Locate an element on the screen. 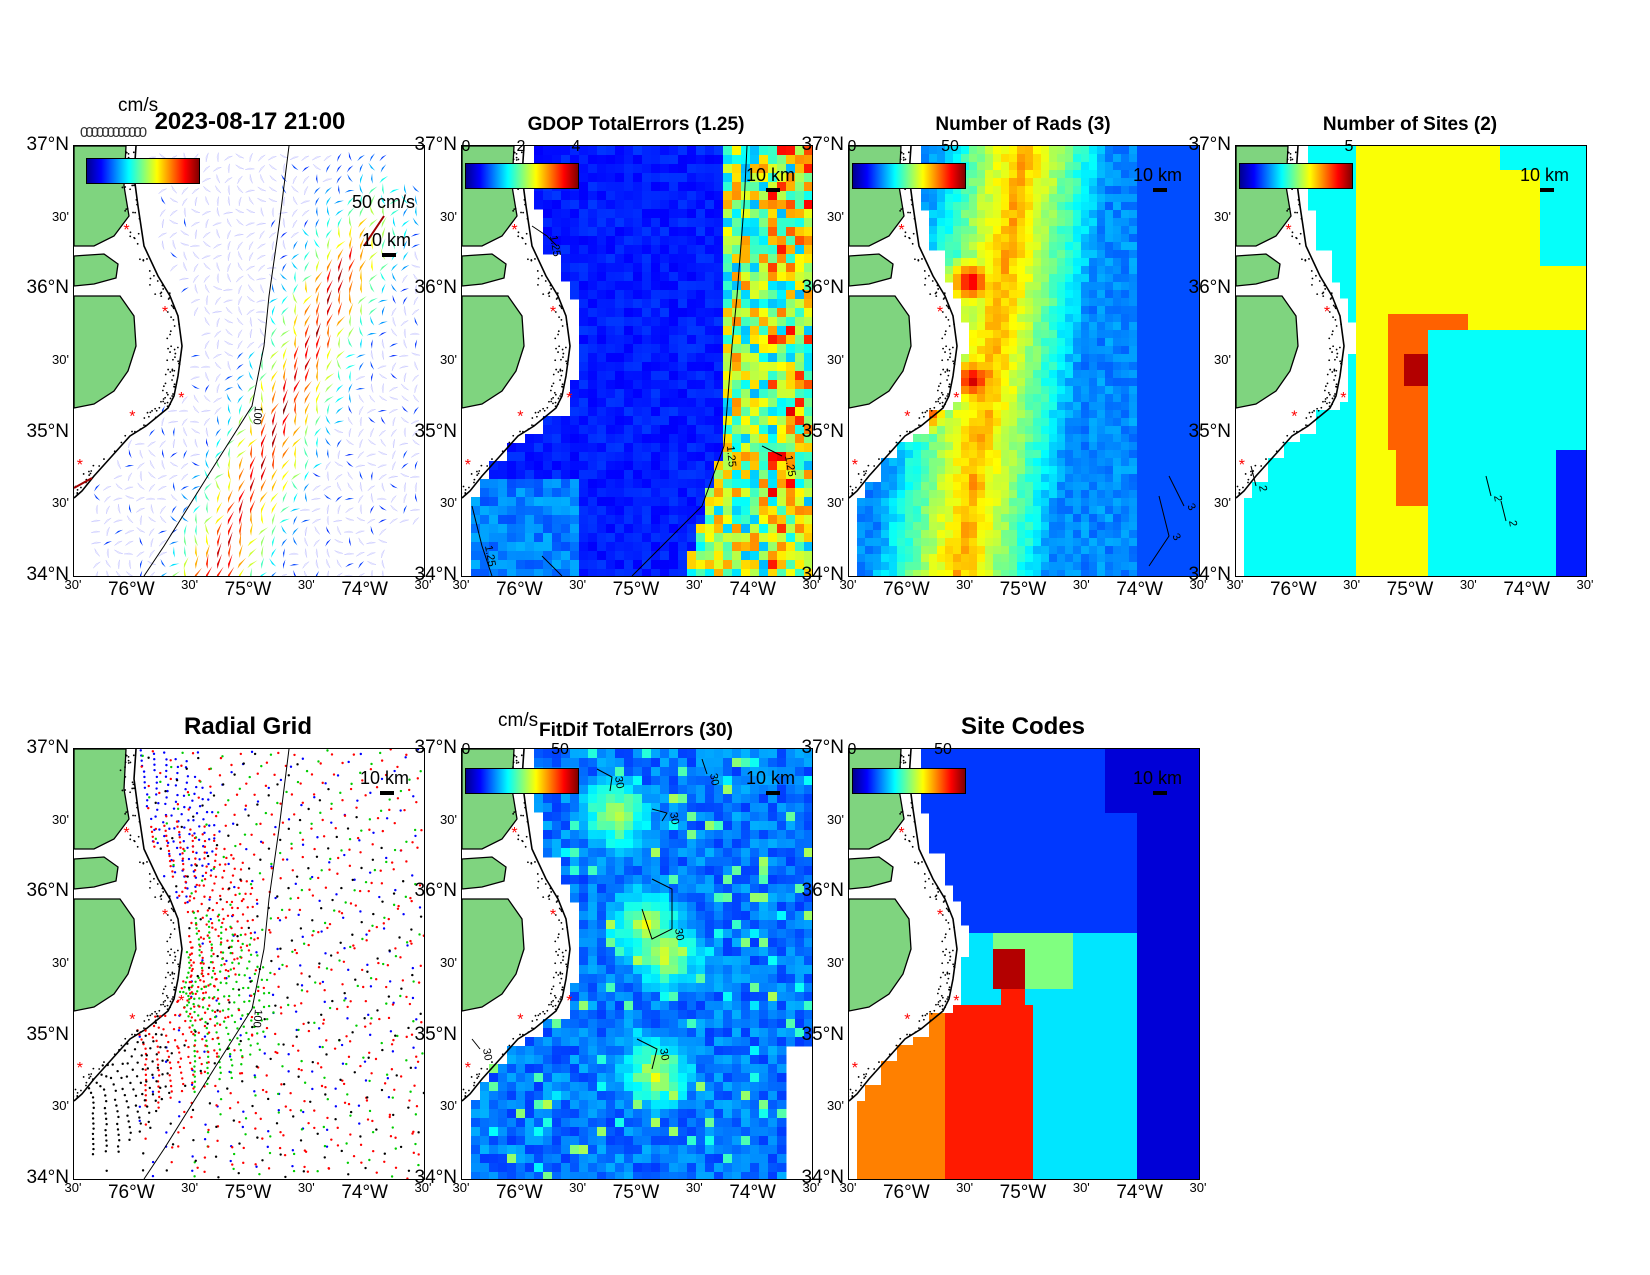  map-plot-total-vectors: 100 * * * * * is located at coordinates (249, 361).